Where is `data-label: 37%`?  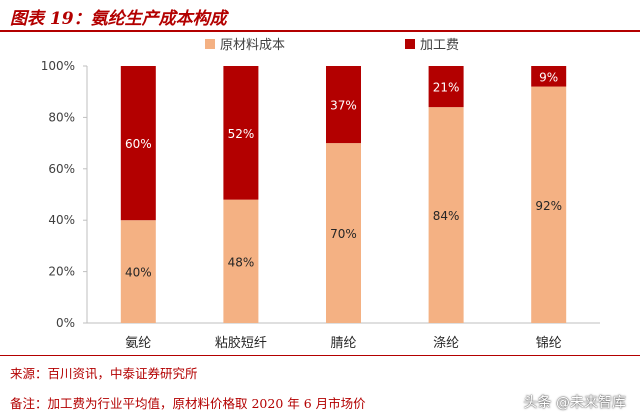 data-label: 37% is located at coordinates (343, 106).